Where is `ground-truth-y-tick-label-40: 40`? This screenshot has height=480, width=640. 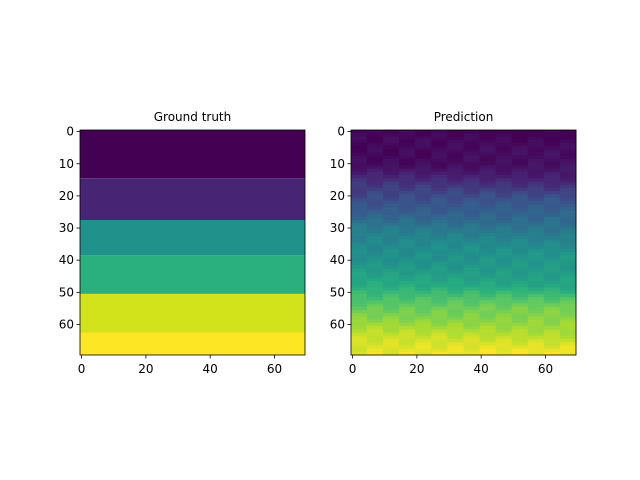
ground-truth-y-tick-label-40: 40 is located at coordinates (66, 260).